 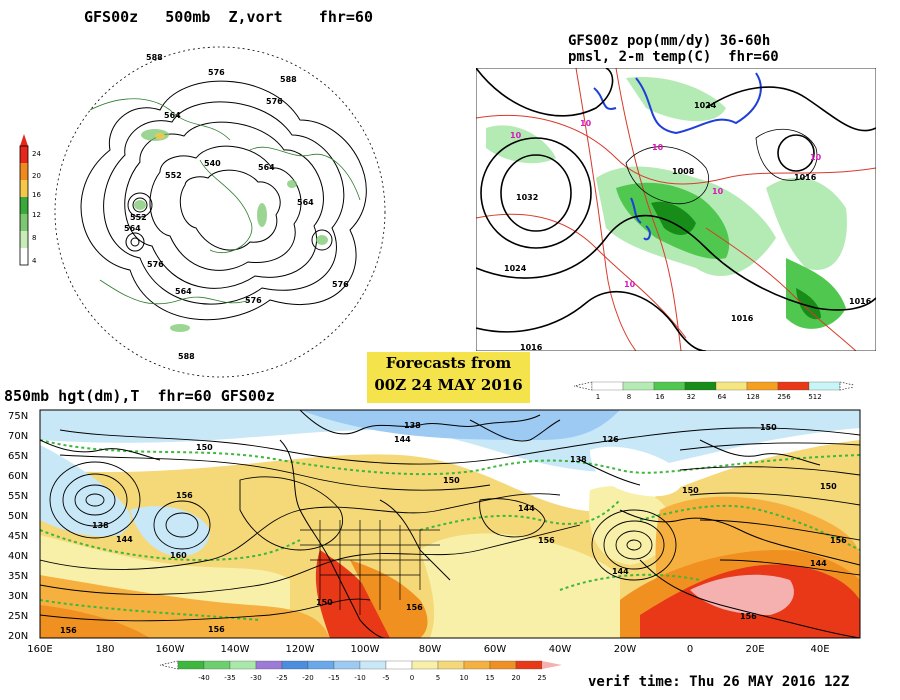 What do you see at coordinates (531, 347) in the screenshot?
I see `svg-text: 1016` at bounding box center [531, 347].